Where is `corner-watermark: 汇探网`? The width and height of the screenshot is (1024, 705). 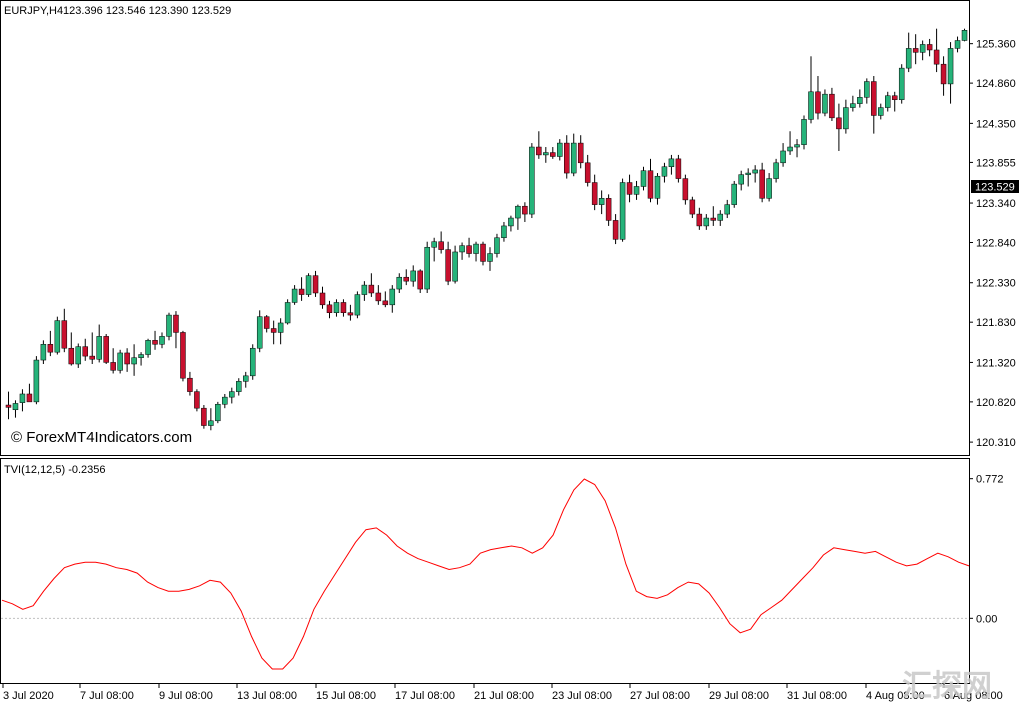 corner-watermark: 汇探网 is located at coordinates (947, 686).